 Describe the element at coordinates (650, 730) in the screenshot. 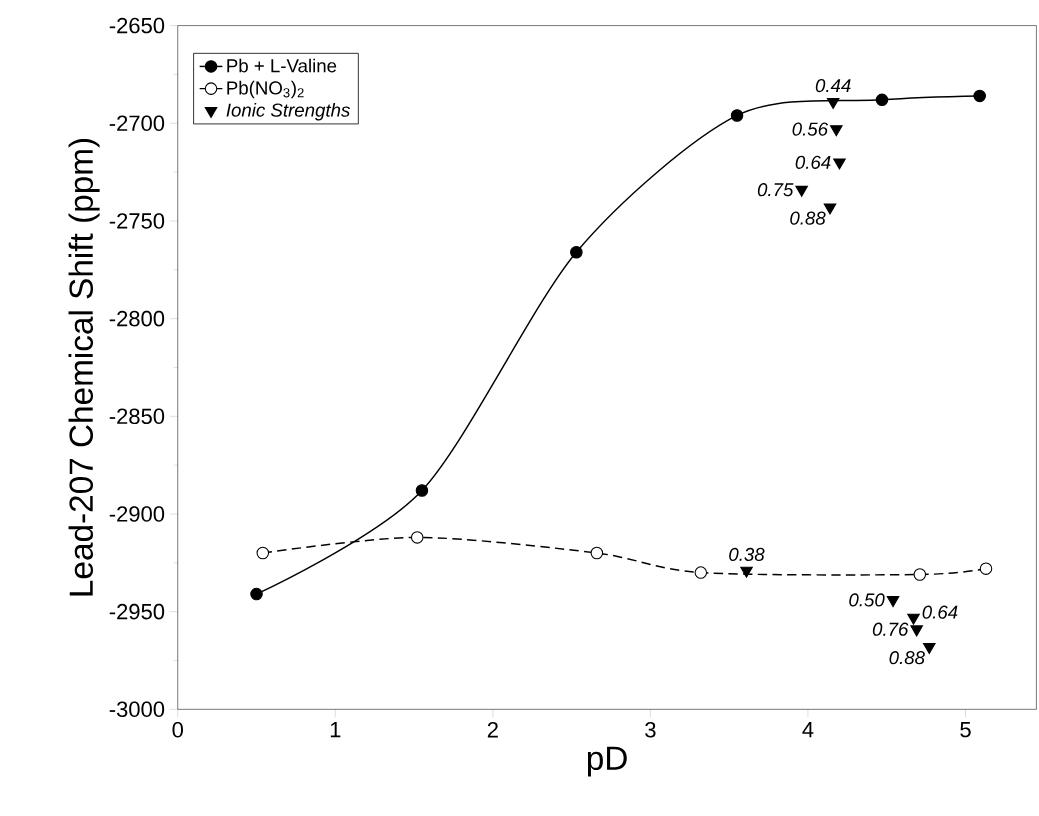

I see `x-tick-label: 3` at that location.